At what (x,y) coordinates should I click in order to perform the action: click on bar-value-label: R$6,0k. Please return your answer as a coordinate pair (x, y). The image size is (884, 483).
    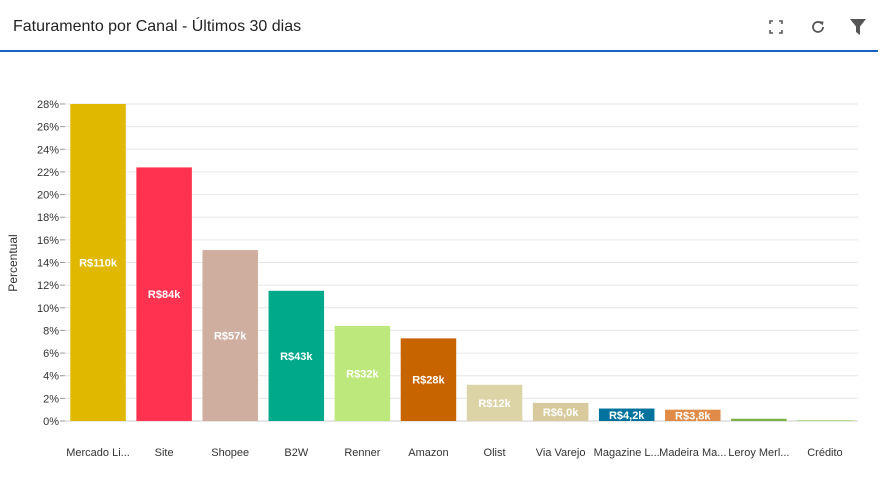
    Looking at the image, I should click on (561, 413).